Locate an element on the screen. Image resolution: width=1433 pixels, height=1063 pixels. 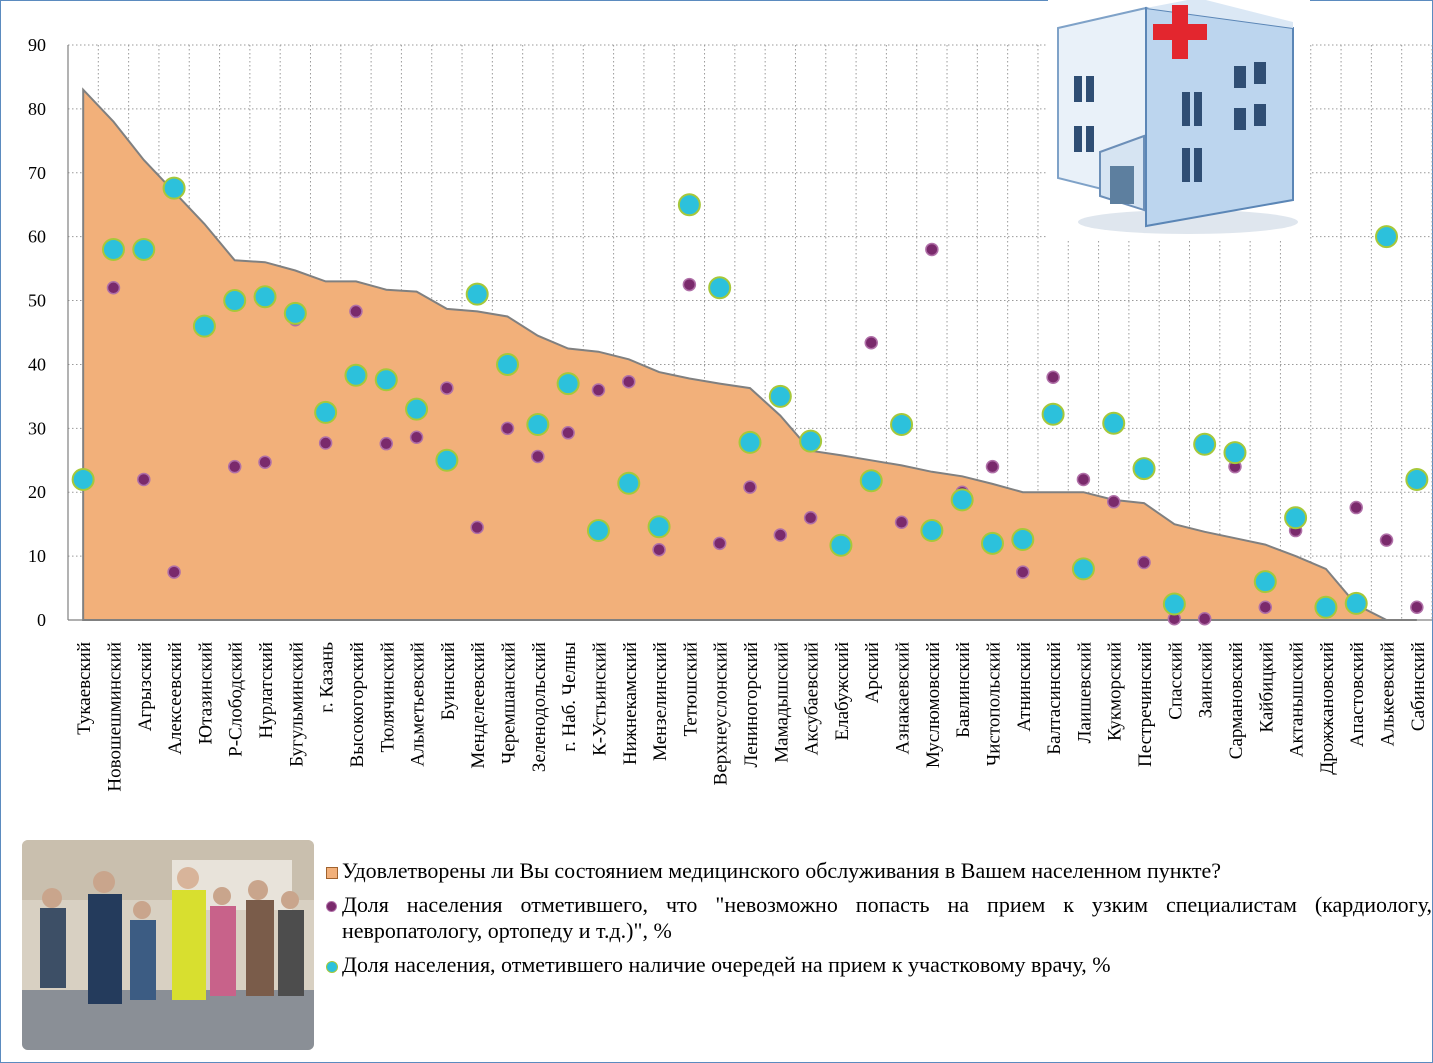
hospital-building-icon is located at coordinates (1179, 120).